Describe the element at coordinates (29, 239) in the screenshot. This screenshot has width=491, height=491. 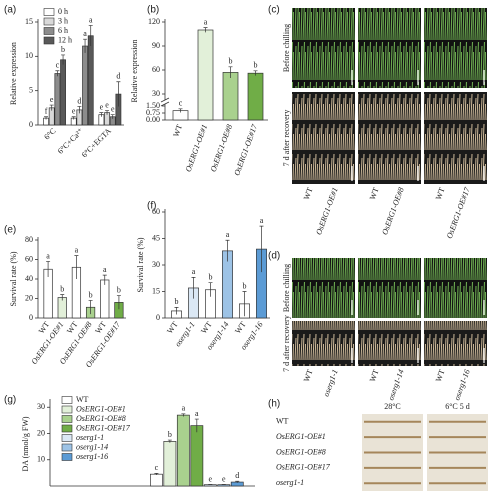
I see `y-tick-label: 80` at that location.